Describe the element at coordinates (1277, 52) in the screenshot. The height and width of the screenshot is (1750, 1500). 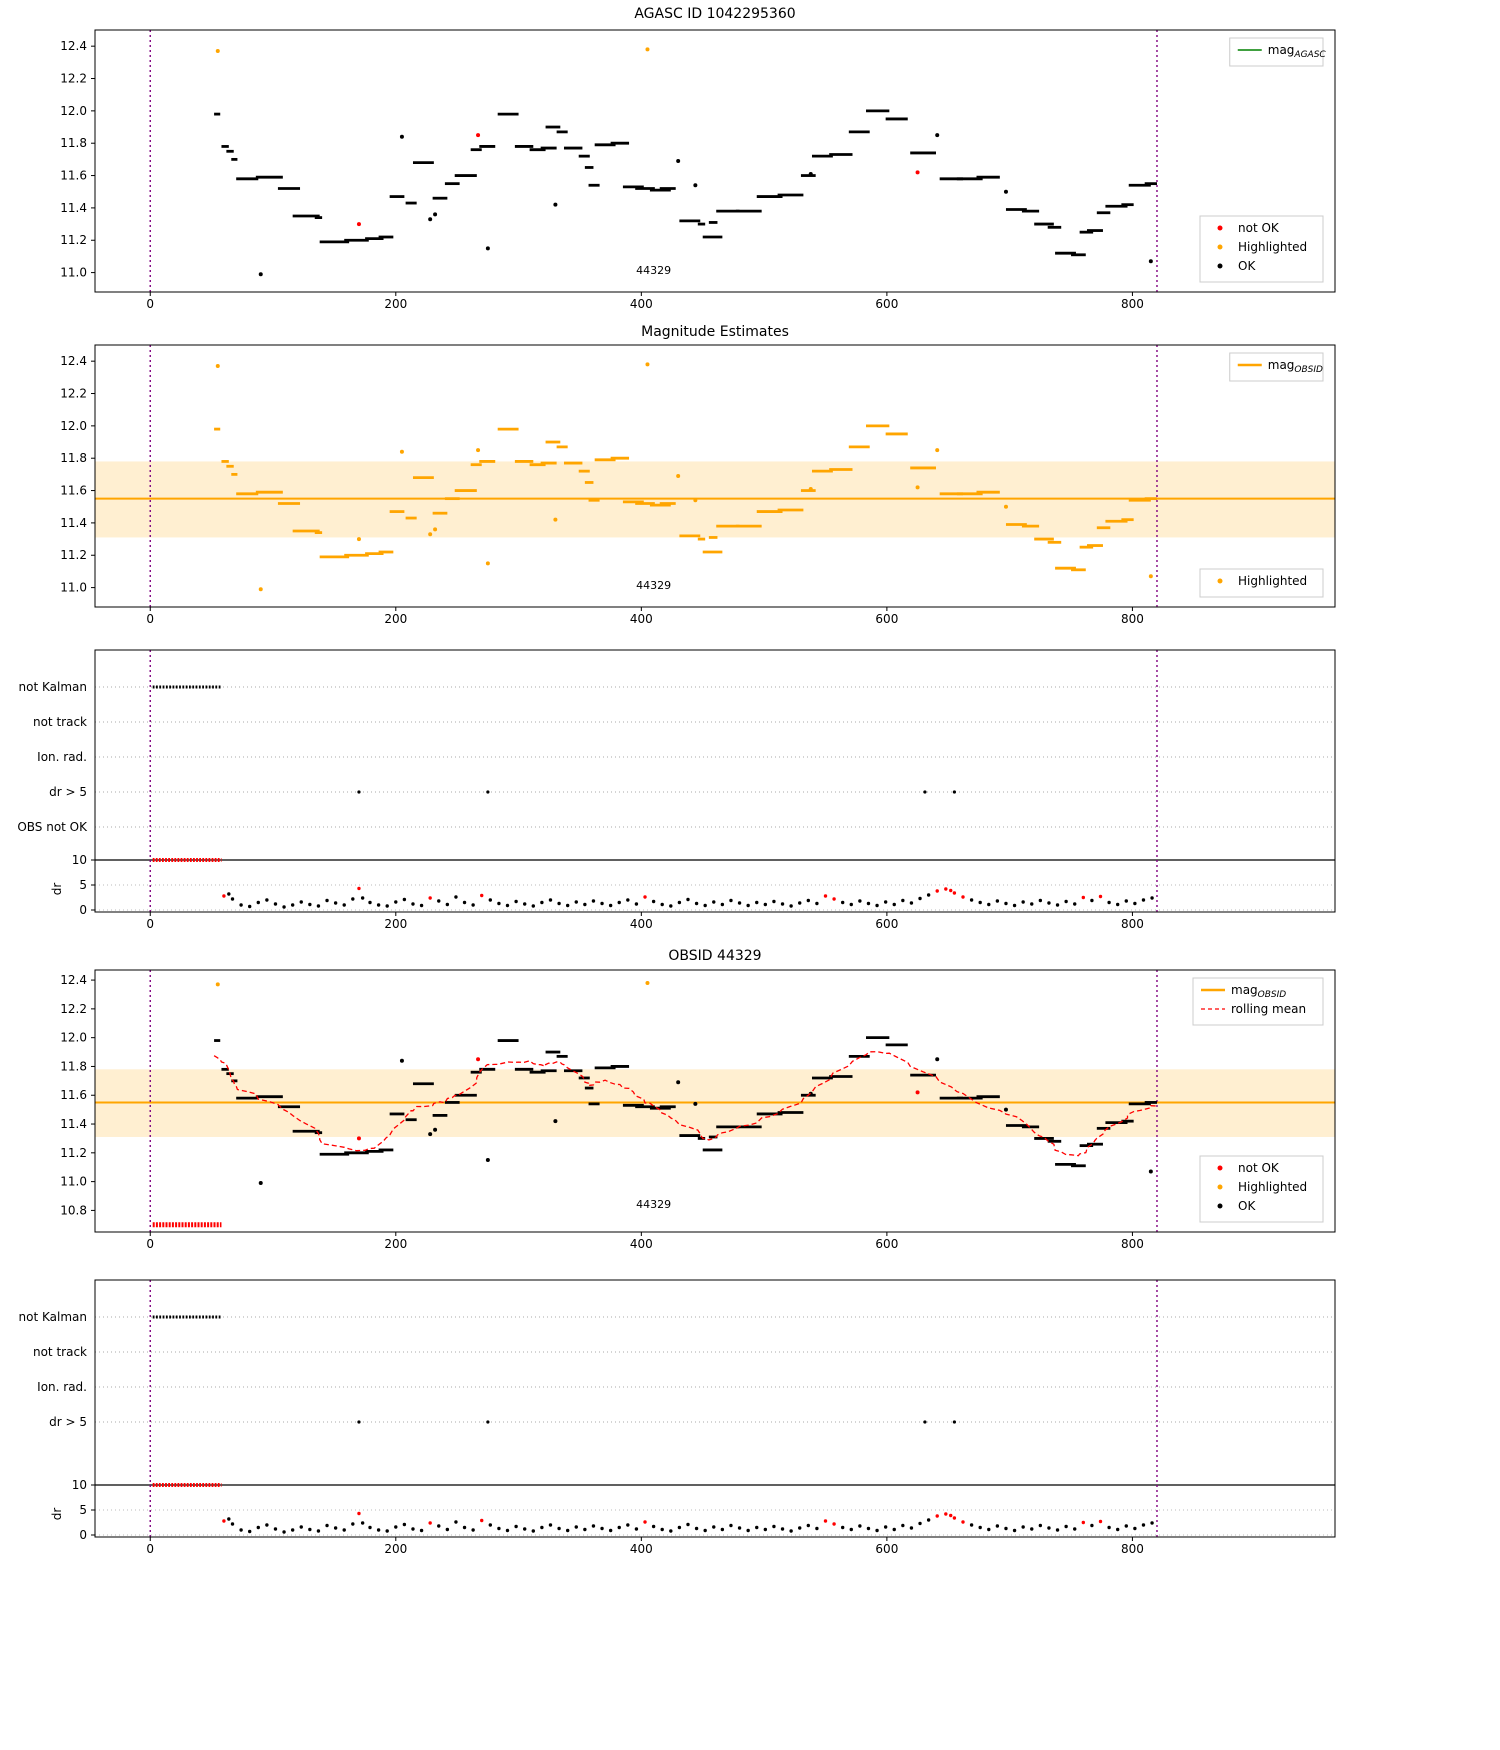
I see `legend: magAGASC` at that location.